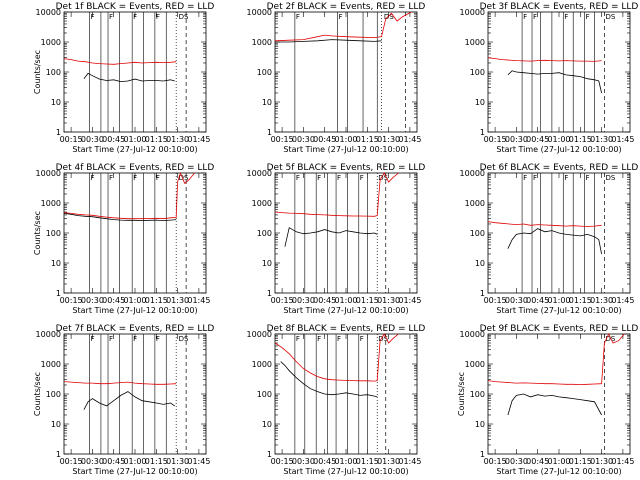 This screenshot has width=640, height=480. Describe the element at coordinates (559, 7) in the screenshot. I see `panel-title: Det 3f BLACK = Events, RED = LLD` at that location.